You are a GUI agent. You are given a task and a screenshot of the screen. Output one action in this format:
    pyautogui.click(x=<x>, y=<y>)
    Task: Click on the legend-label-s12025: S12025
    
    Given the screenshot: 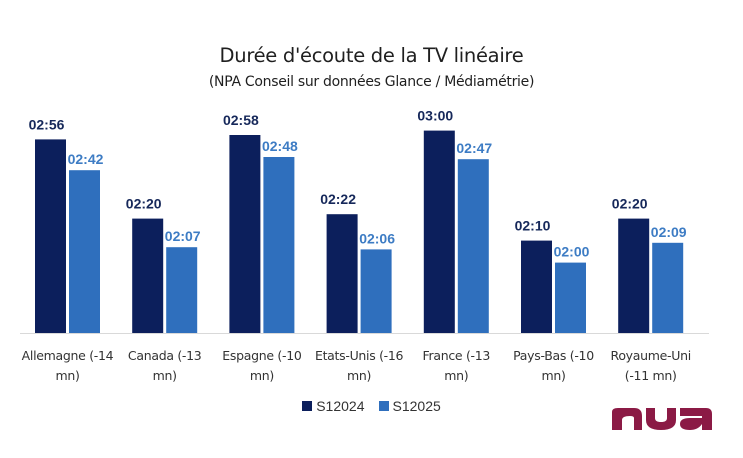 What is the action you would take?
    pyautogui.click(x=416, y=406)
    